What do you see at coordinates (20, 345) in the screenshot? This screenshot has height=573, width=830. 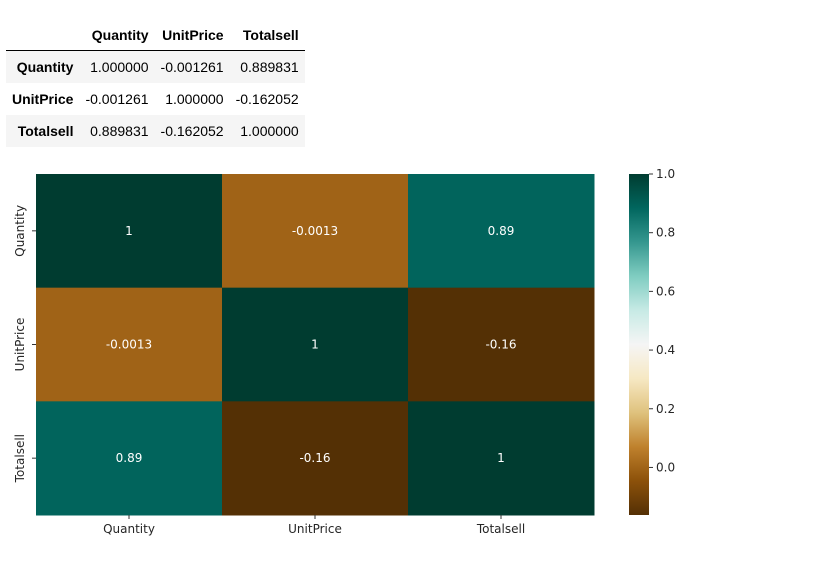 I see `y-tick-label: UnitPrice` at bounding box center [20, 345].